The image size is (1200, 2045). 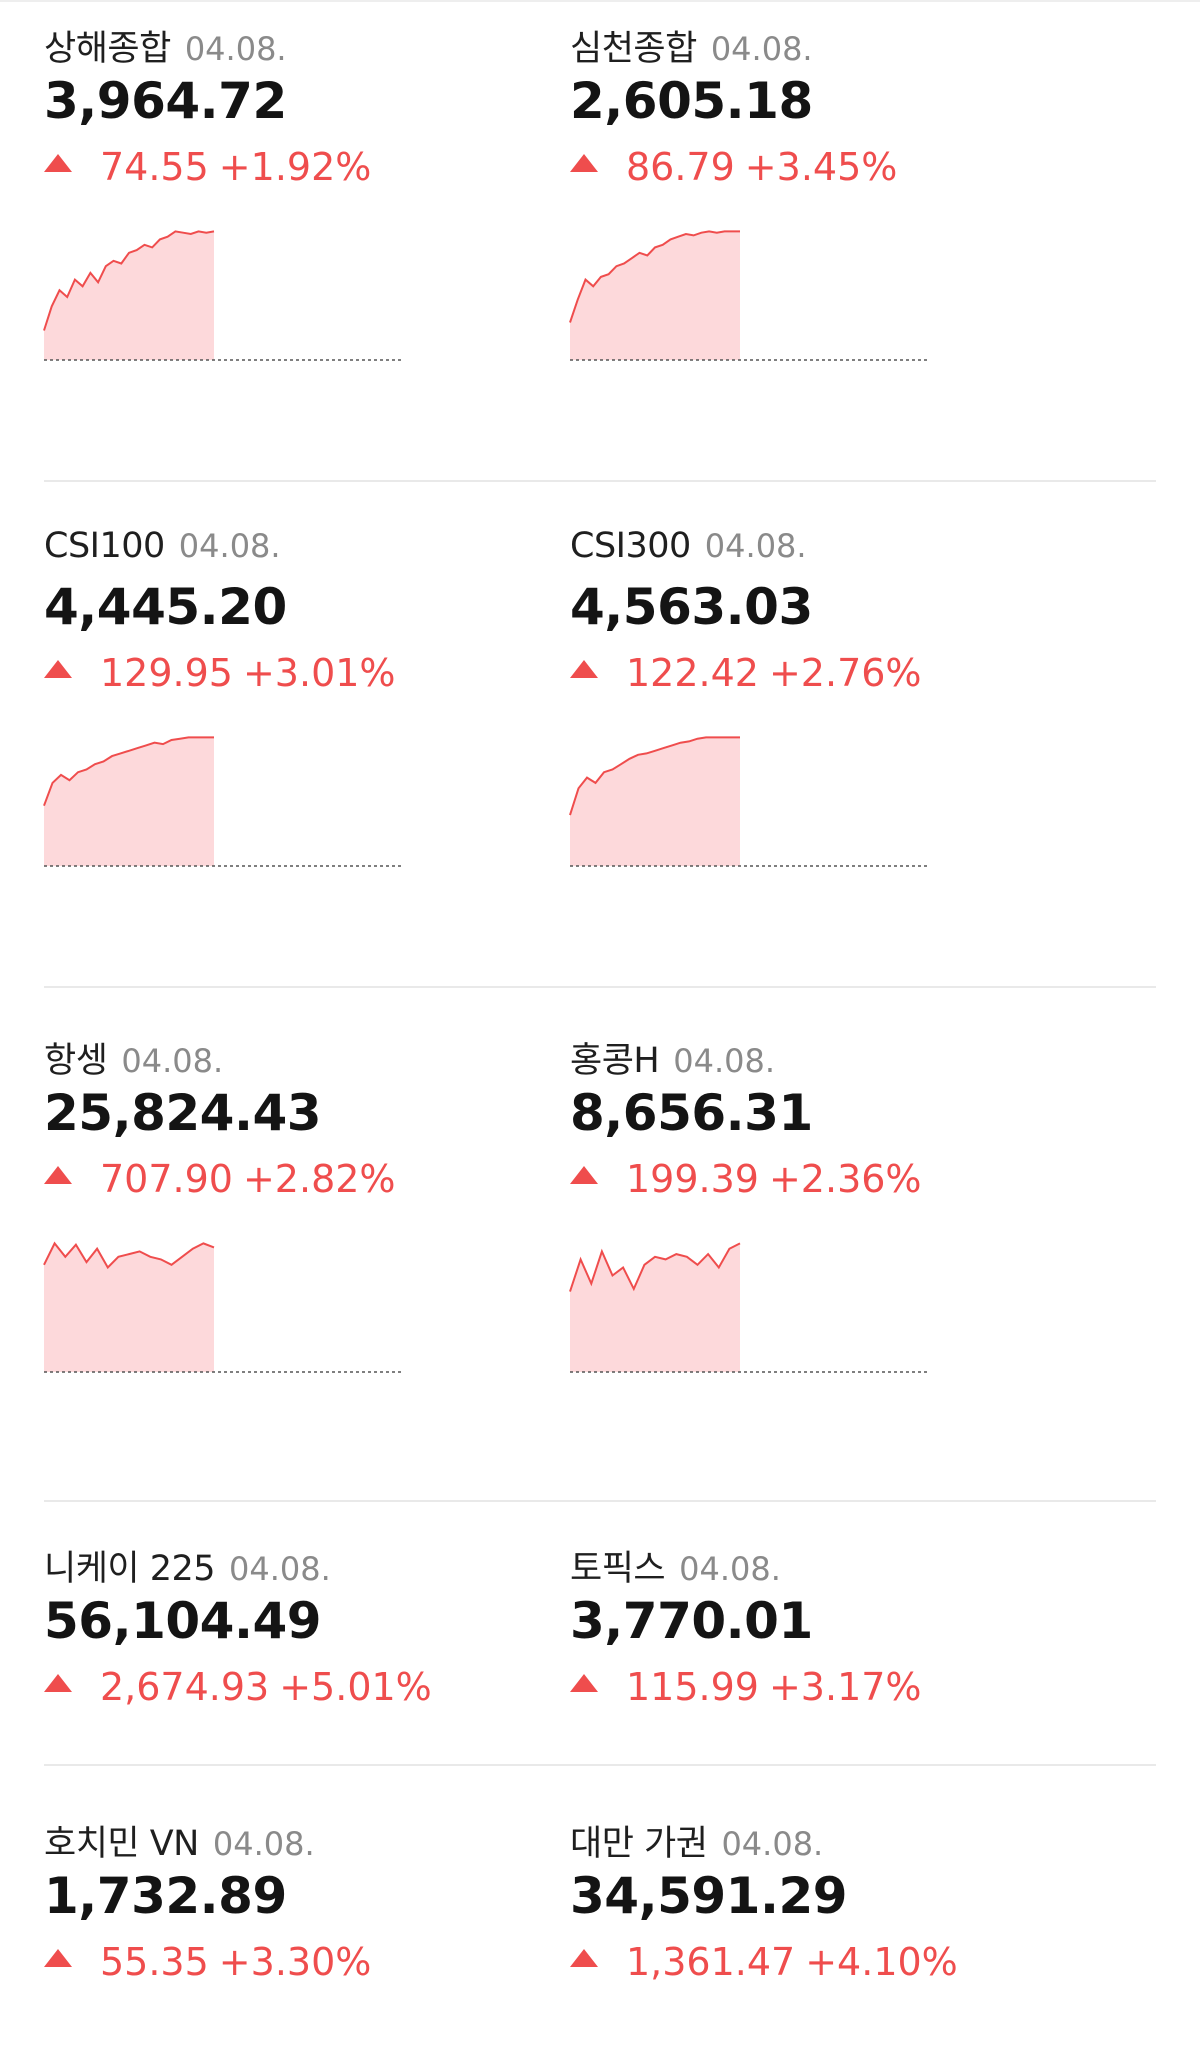 I want to click on index-name: 상해종합, so click(x=107, y=49).